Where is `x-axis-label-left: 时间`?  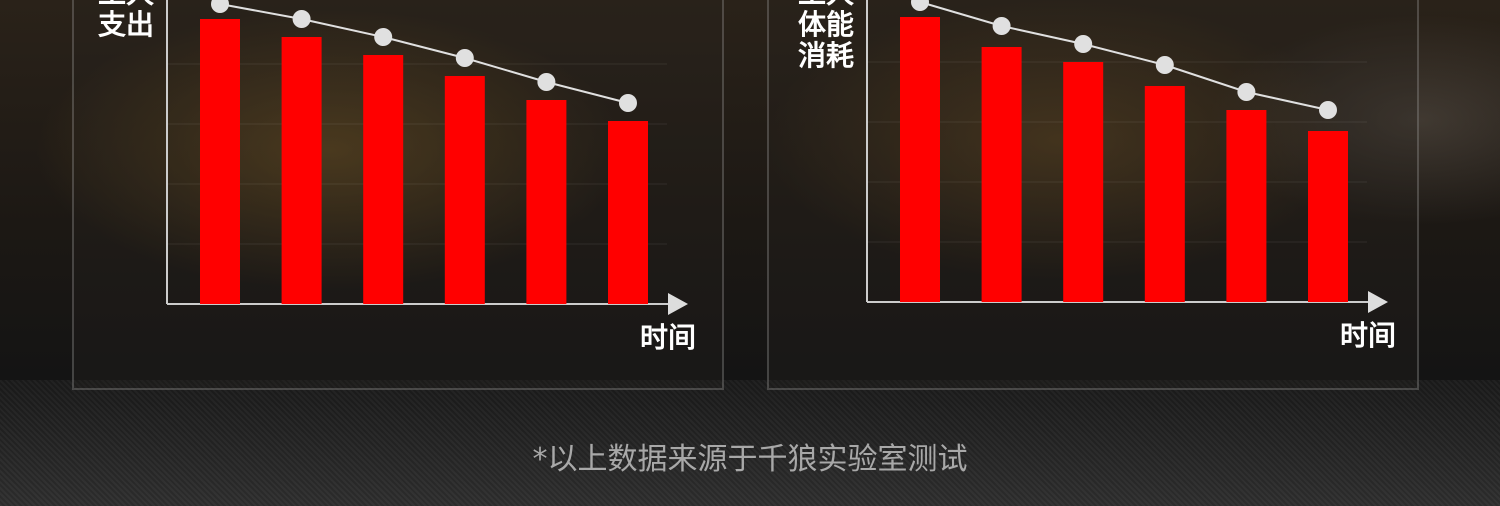 x-axis-label-left: 时间 is located at coordinates (668, 337).